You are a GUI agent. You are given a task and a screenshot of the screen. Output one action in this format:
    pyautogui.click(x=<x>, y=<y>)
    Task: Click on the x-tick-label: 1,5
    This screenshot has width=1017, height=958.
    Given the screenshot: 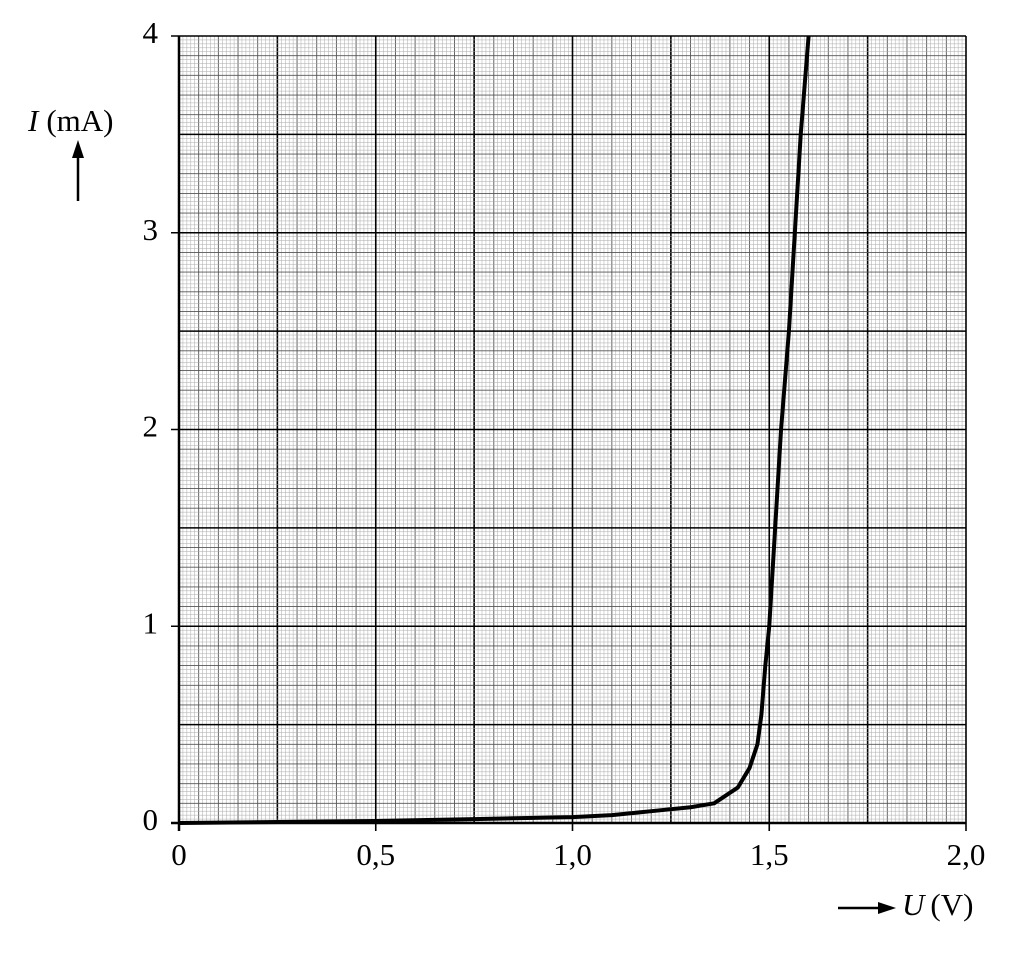 What is the action you would take?
    pyautogui.click(x=769, y=854)
    